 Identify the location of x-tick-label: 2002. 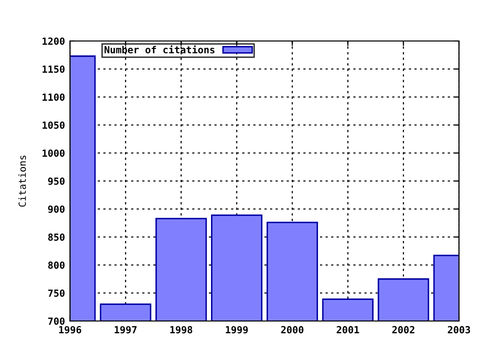
(403, 330).